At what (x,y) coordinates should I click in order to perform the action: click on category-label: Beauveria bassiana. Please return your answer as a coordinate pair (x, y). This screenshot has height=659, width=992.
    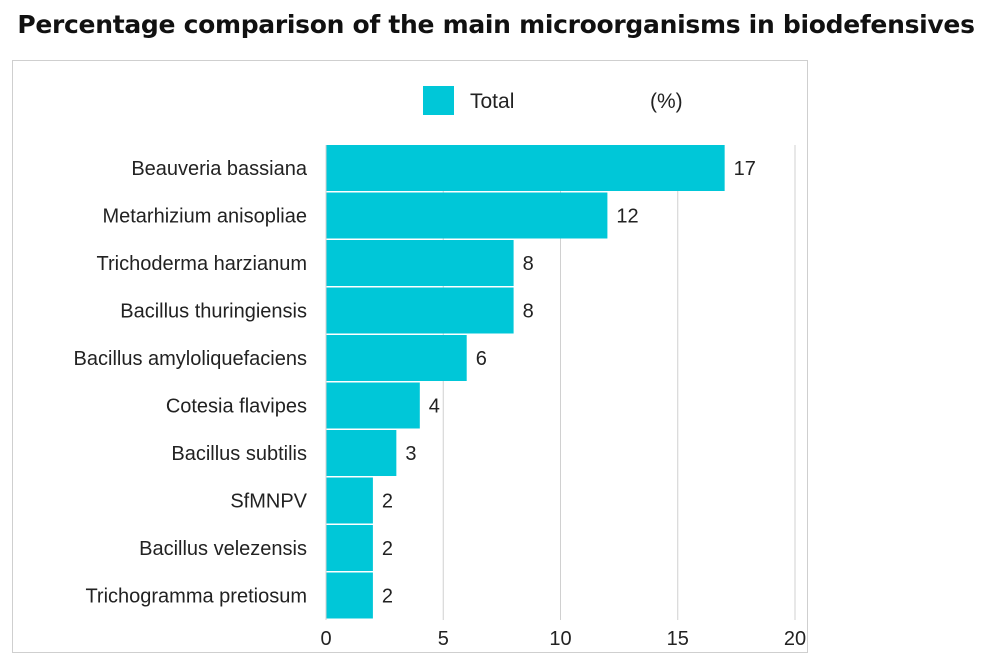
    Looking at the image, I should click on (219, 169).